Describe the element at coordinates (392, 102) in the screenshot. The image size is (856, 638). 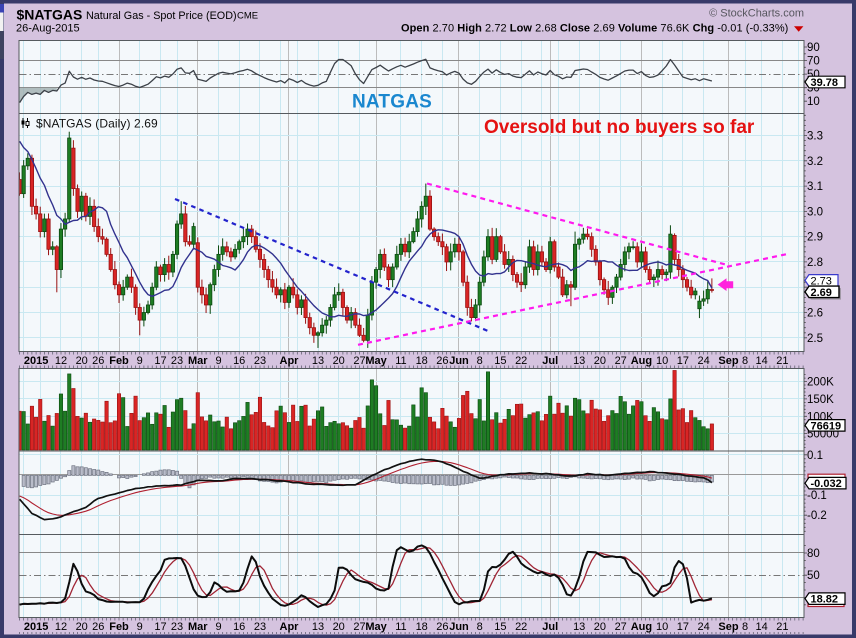
I see `svg-text: NATGAS` at that location.